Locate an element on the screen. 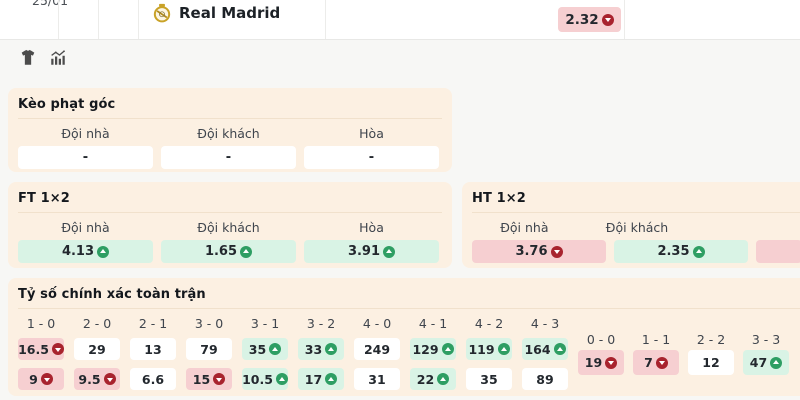 This screenshot has height=400, width=800. odds-cell-row: --- is located at coordinates (230, 157).